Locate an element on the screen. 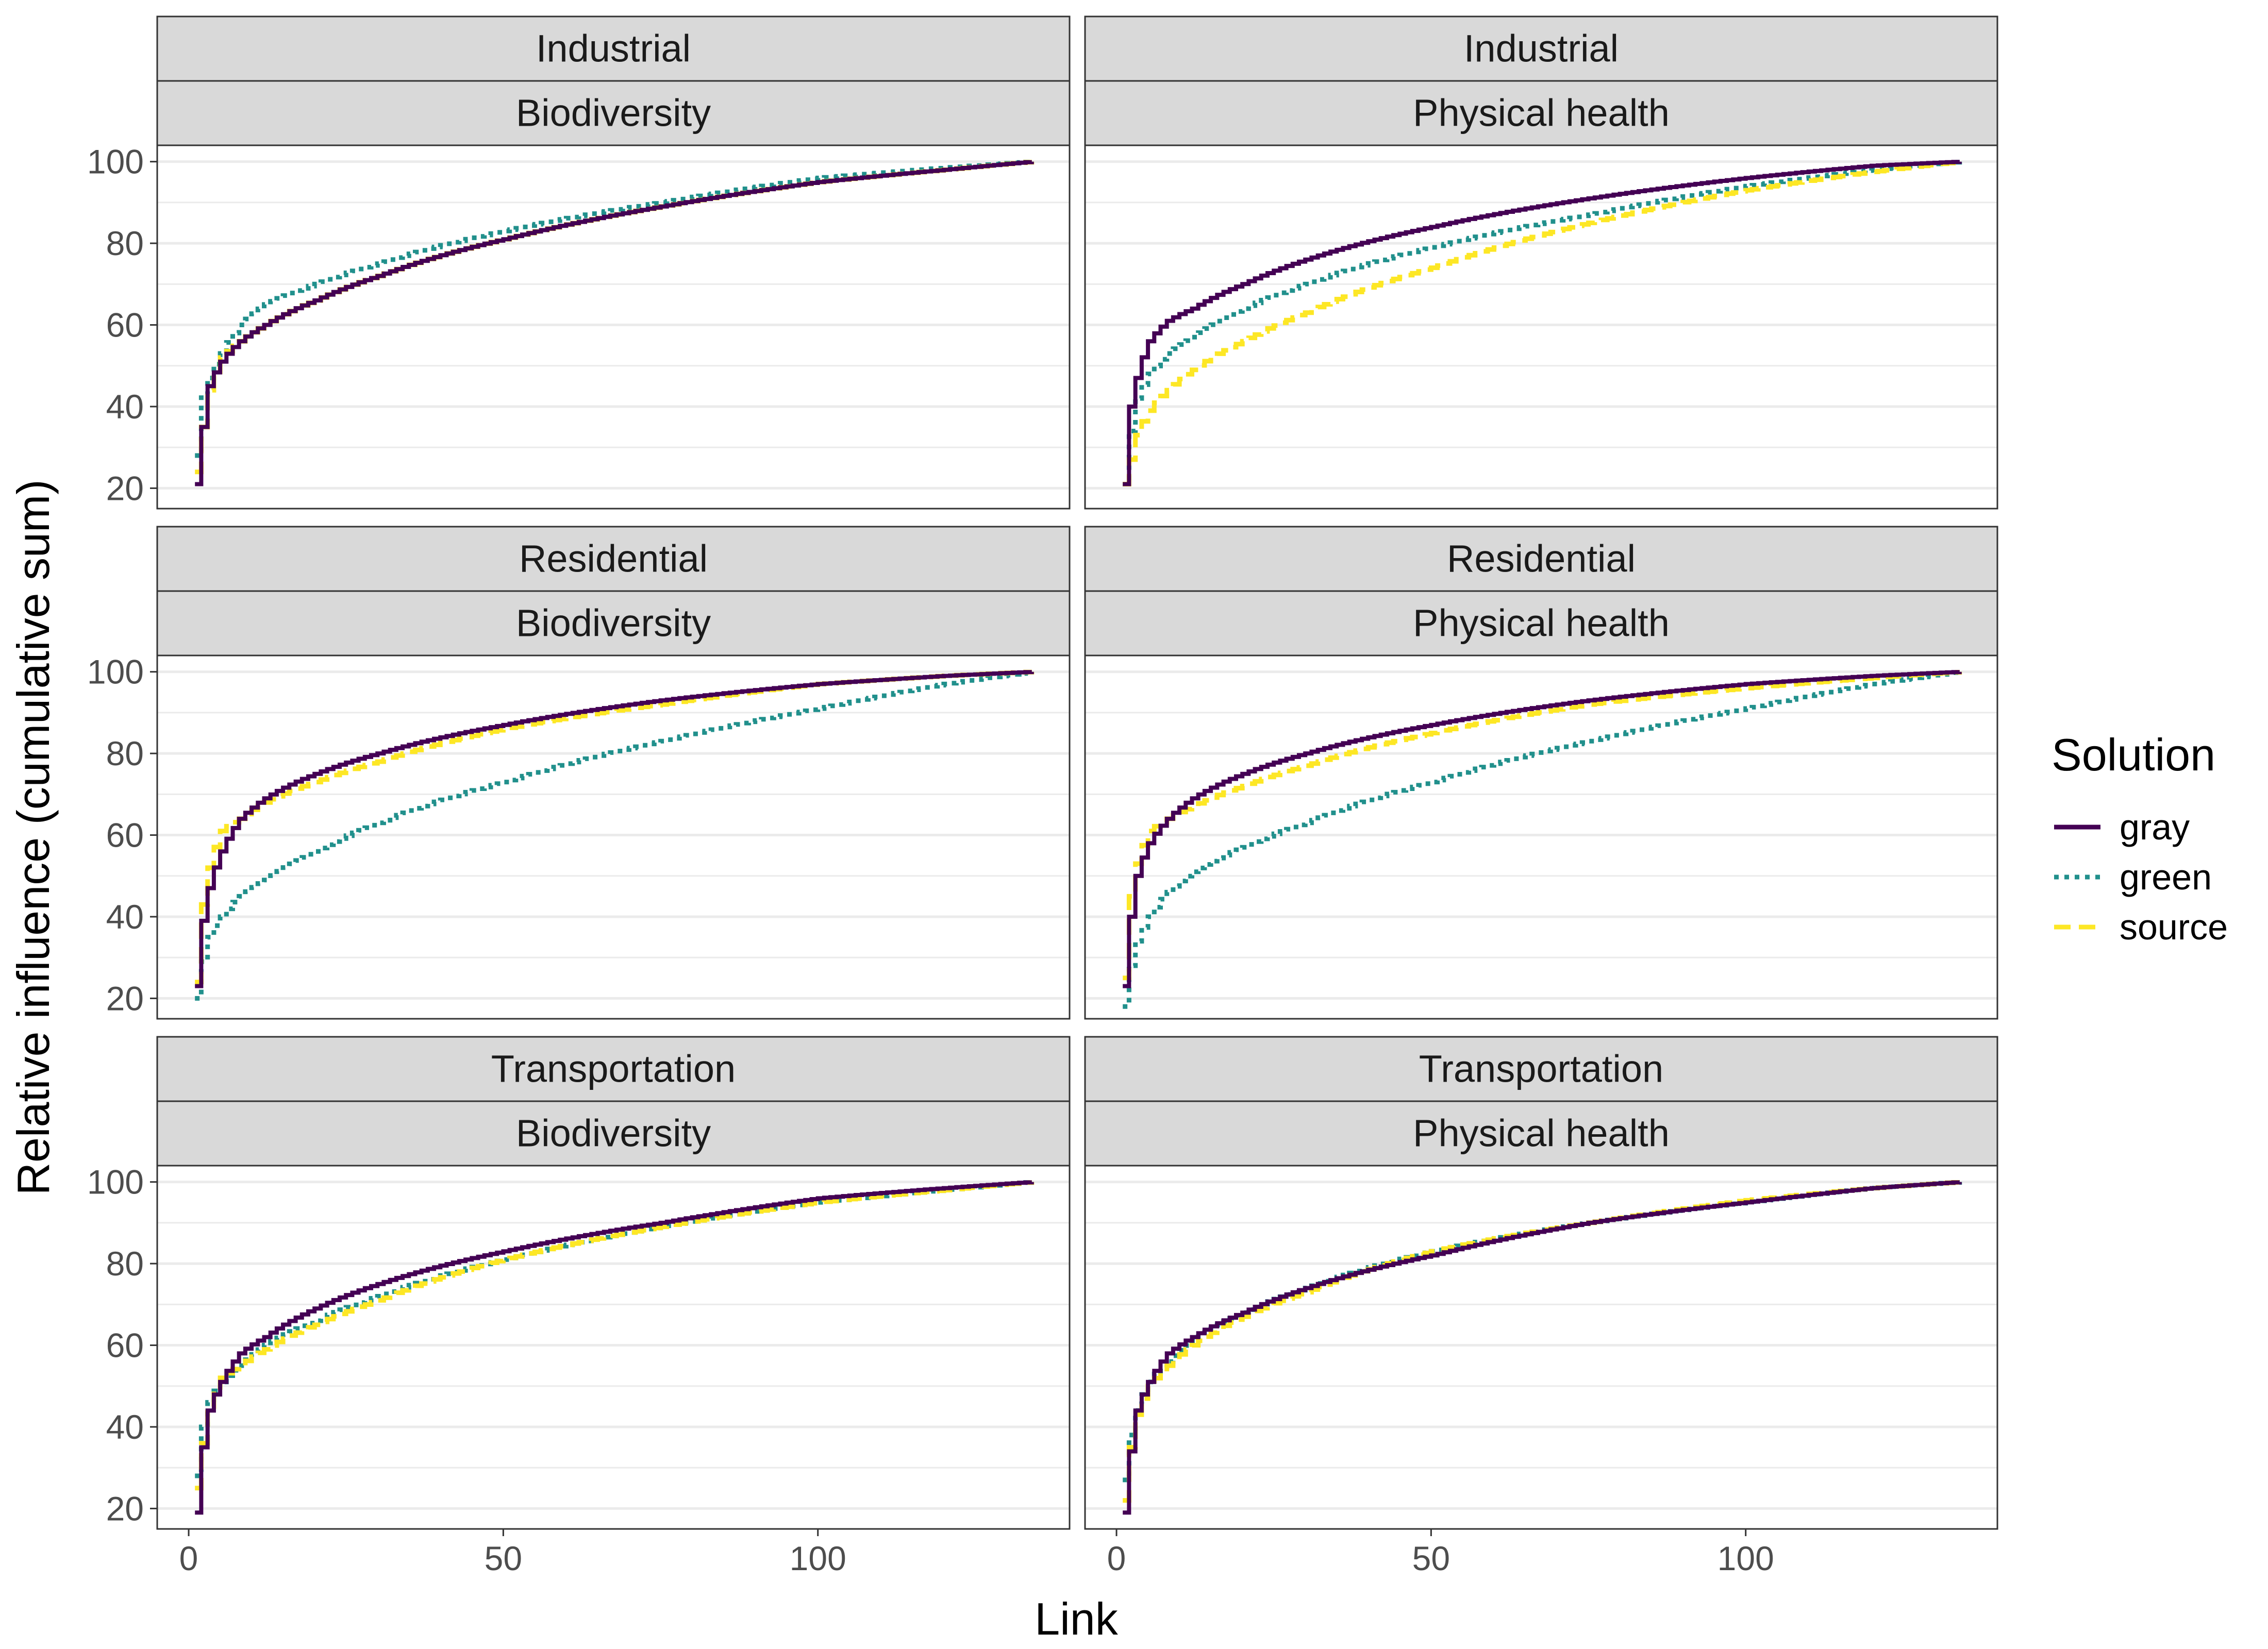  facet-panel: Transportation Biodiversity is located at coordinates (613, 1283).